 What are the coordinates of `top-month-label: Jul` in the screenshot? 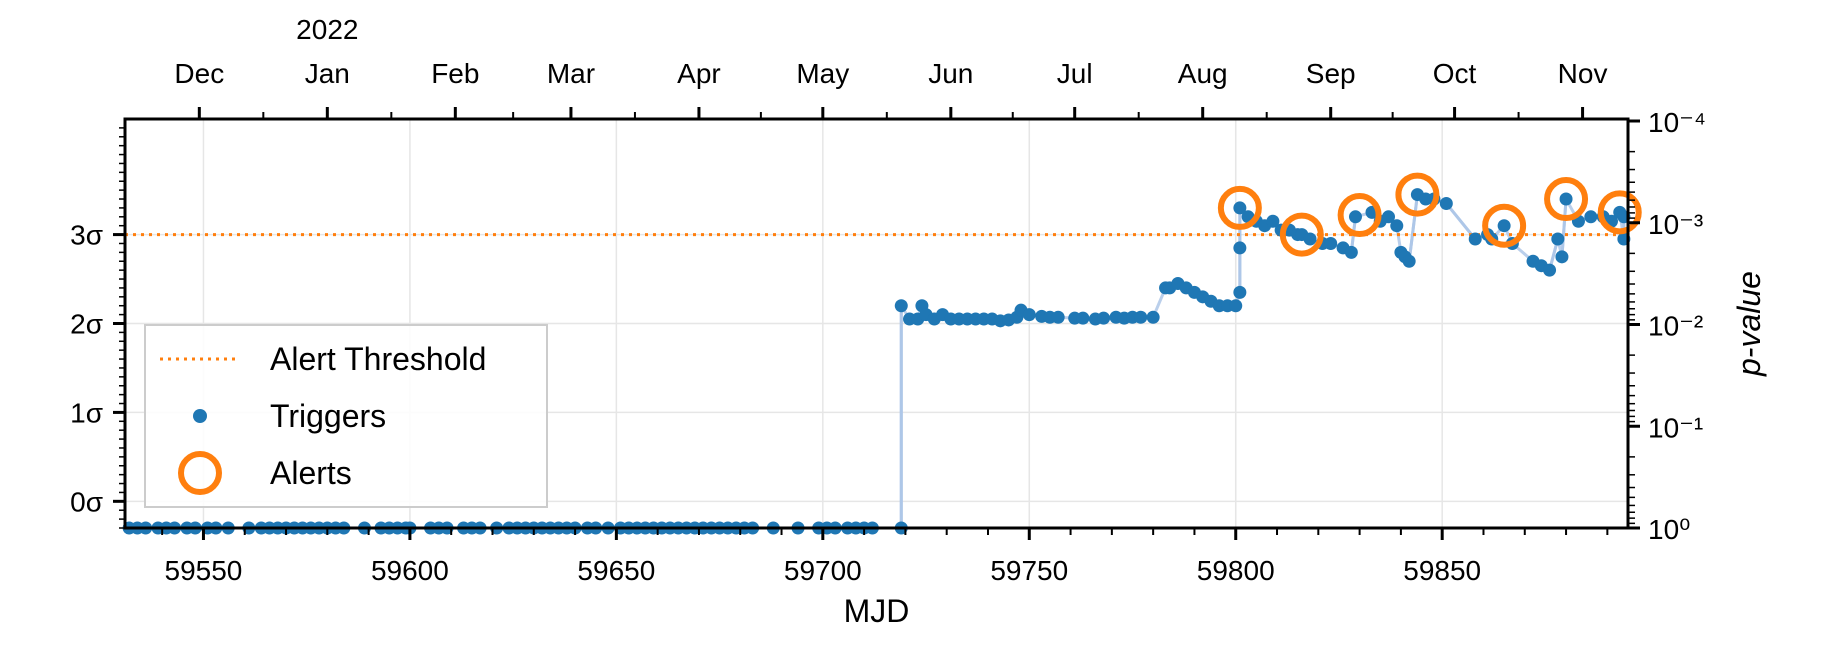 It's located at (1075, 73).